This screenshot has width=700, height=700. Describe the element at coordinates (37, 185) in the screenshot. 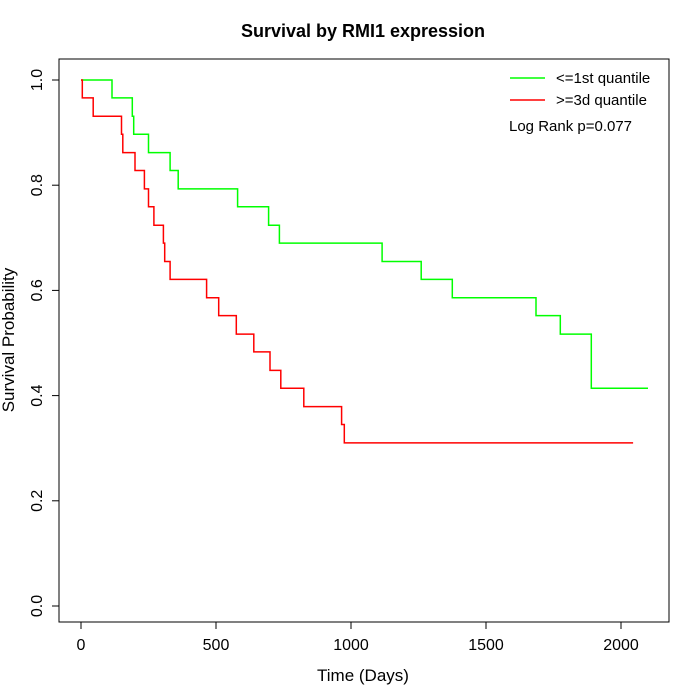

I see `y-tick-label: 0.8` at that location.